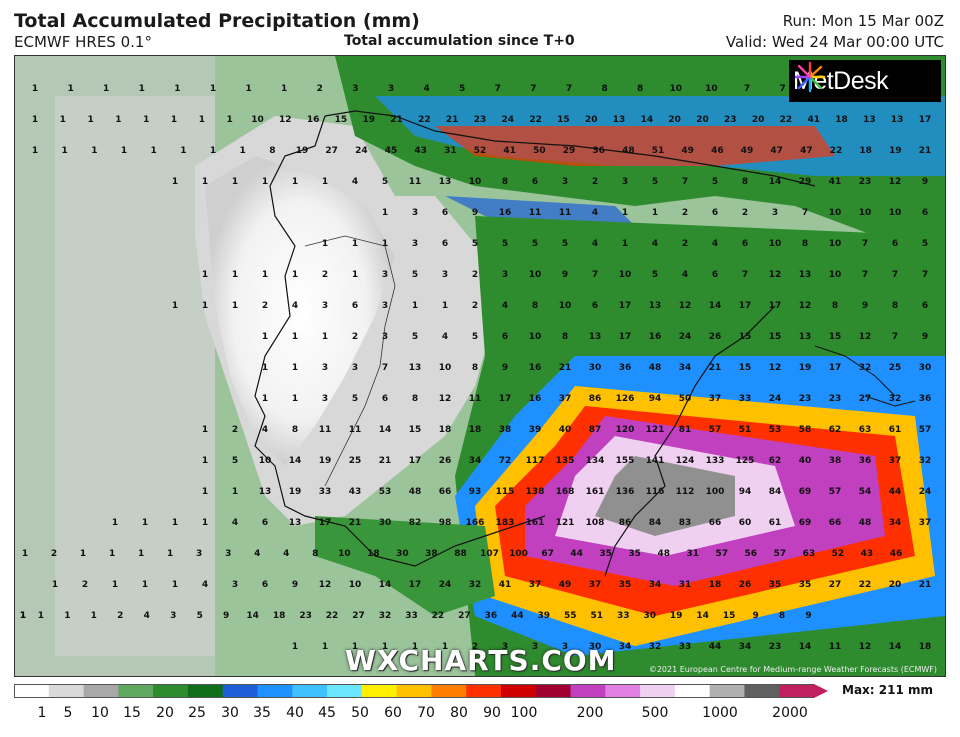 Image resolution: width=960 pixels, height=737 pixels. What do you see at coordinates (421, 691) in the screenshot?
I see `legend-color-bar` at bounding box center [421, 691].